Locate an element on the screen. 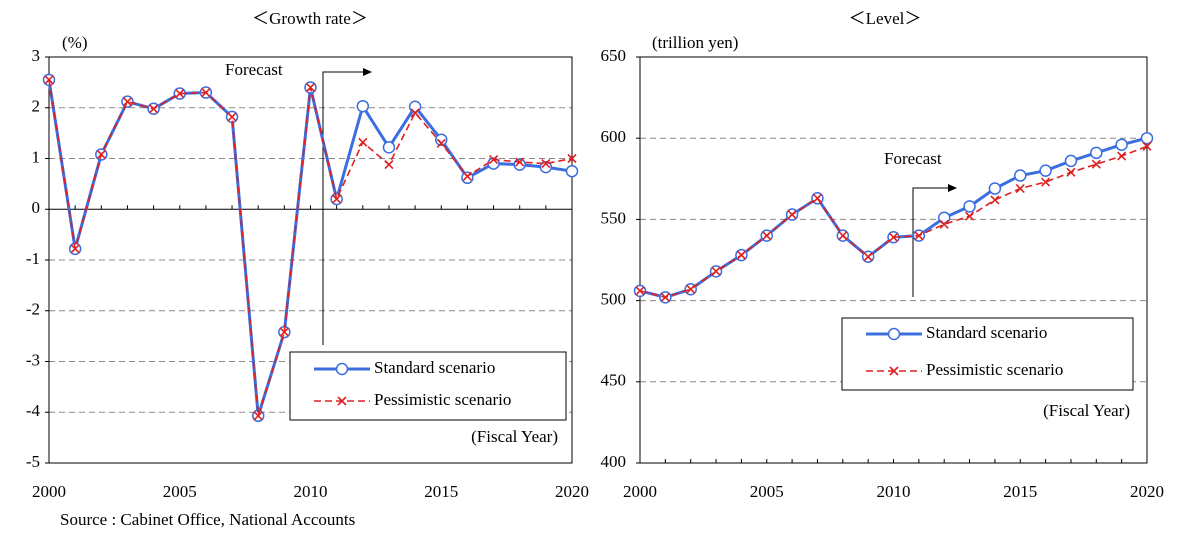 The width and height of the screenshot is (1179, 535). legend-box is located at coordinates (428, 386).